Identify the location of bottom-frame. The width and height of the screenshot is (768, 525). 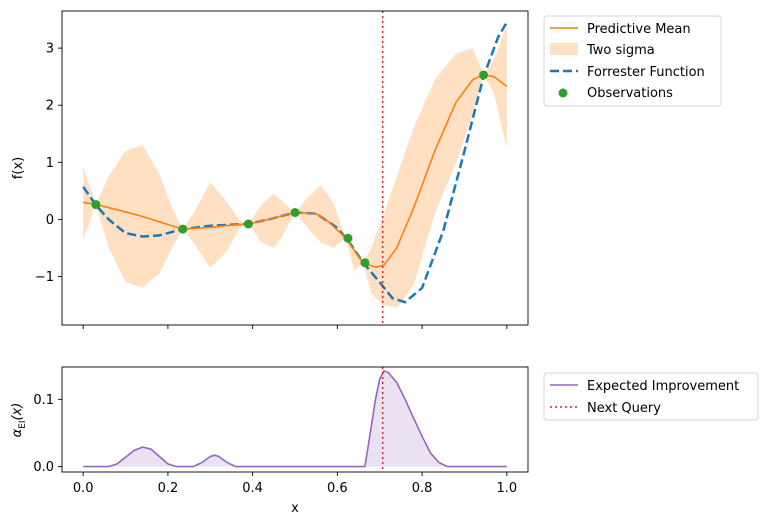
(295, 419).